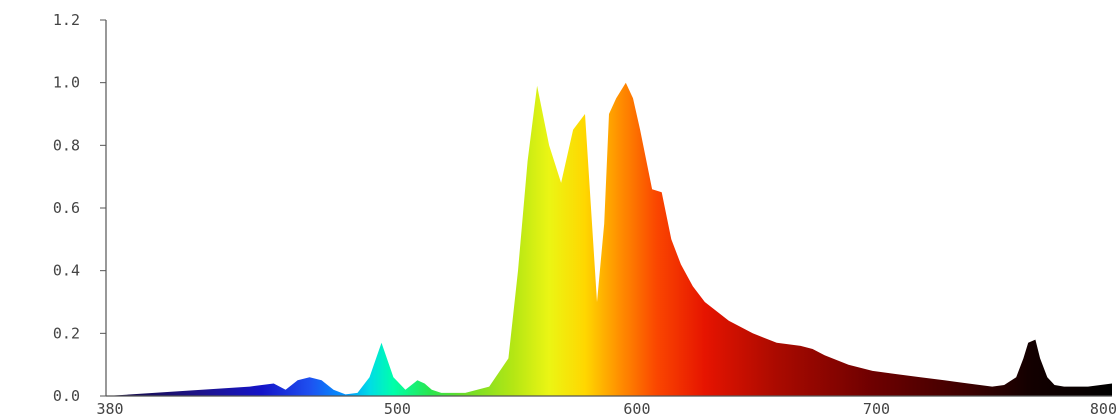  What do you see at coordinates (66, 271) in the screenshot?
I see `y-tick-label: 0.4` at bounding box center [66, 271].